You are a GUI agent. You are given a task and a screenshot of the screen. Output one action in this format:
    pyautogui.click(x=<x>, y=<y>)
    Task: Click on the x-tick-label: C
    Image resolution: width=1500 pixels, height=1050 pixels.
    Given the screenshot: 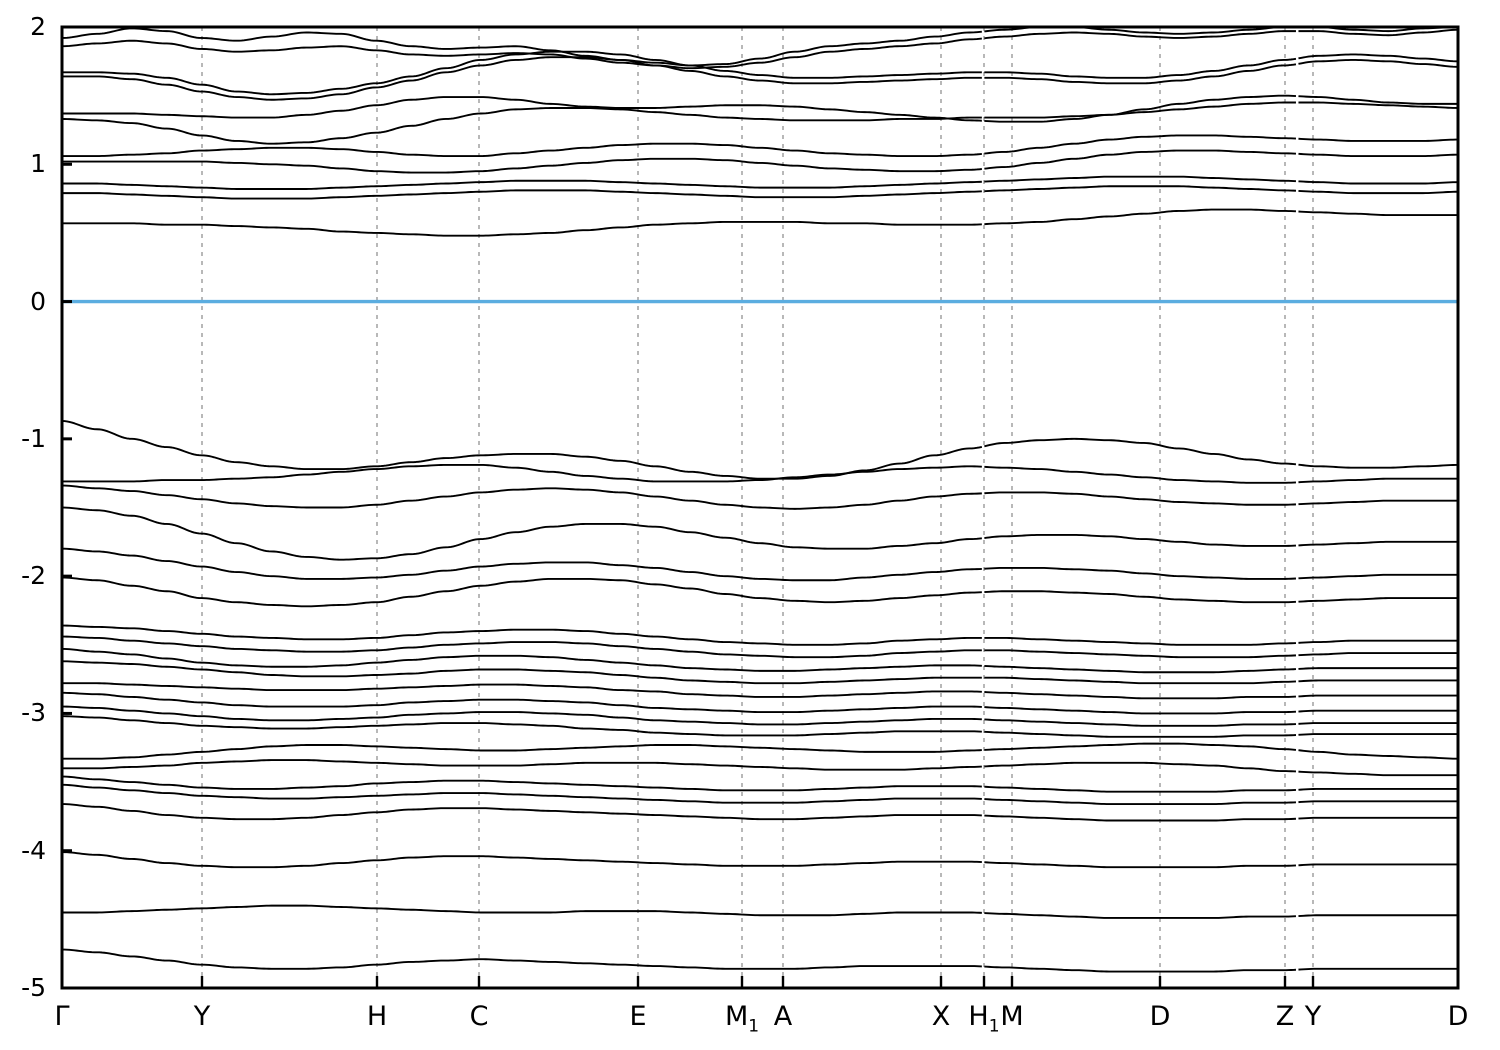 What is the action you would take?
    pyautogui.click(x=479, y=1016)
    